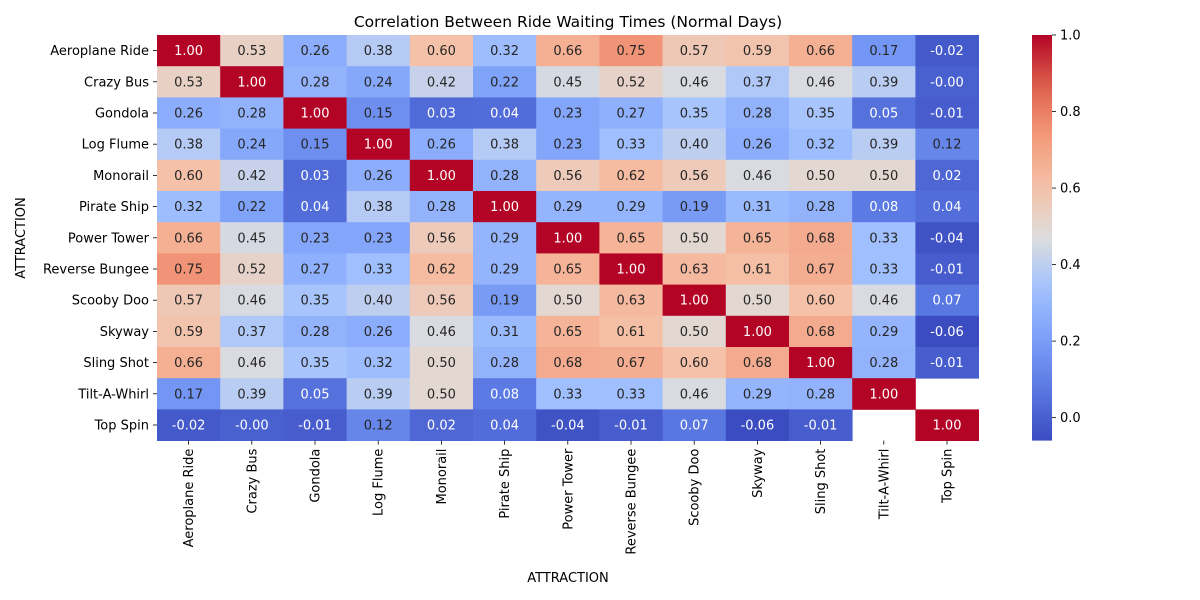 The image size is (1200, 600). I want to click on cell-value-label: 0.52, so click(631, 82).